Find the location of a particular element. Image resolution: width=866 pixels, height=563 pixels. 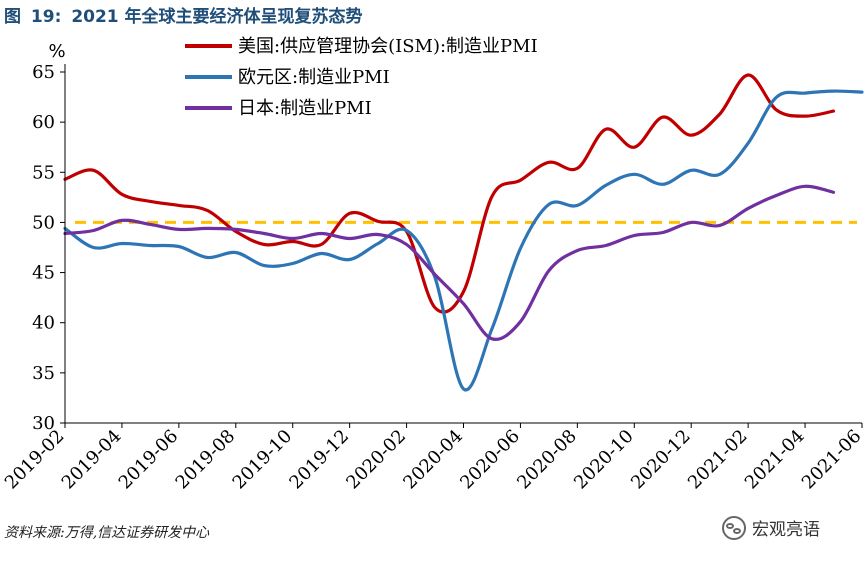

x-tick-label: 2020-04 is located at coordinates (433, 460).